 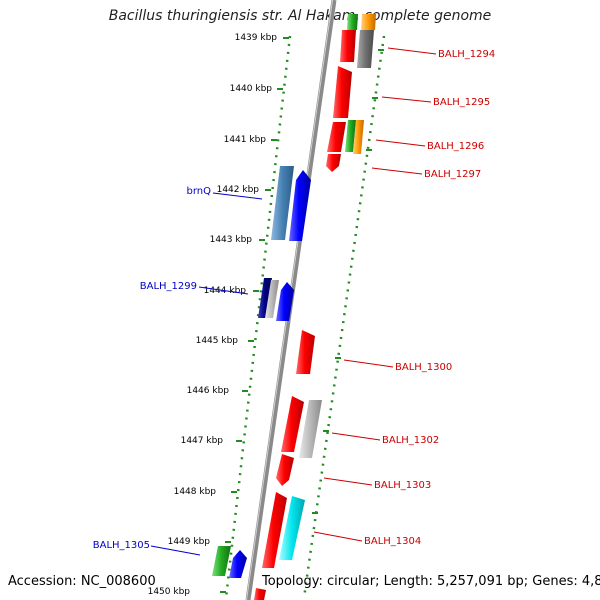 I want to click on tick-label: 1443 kbp, so click(x=231, y=240).